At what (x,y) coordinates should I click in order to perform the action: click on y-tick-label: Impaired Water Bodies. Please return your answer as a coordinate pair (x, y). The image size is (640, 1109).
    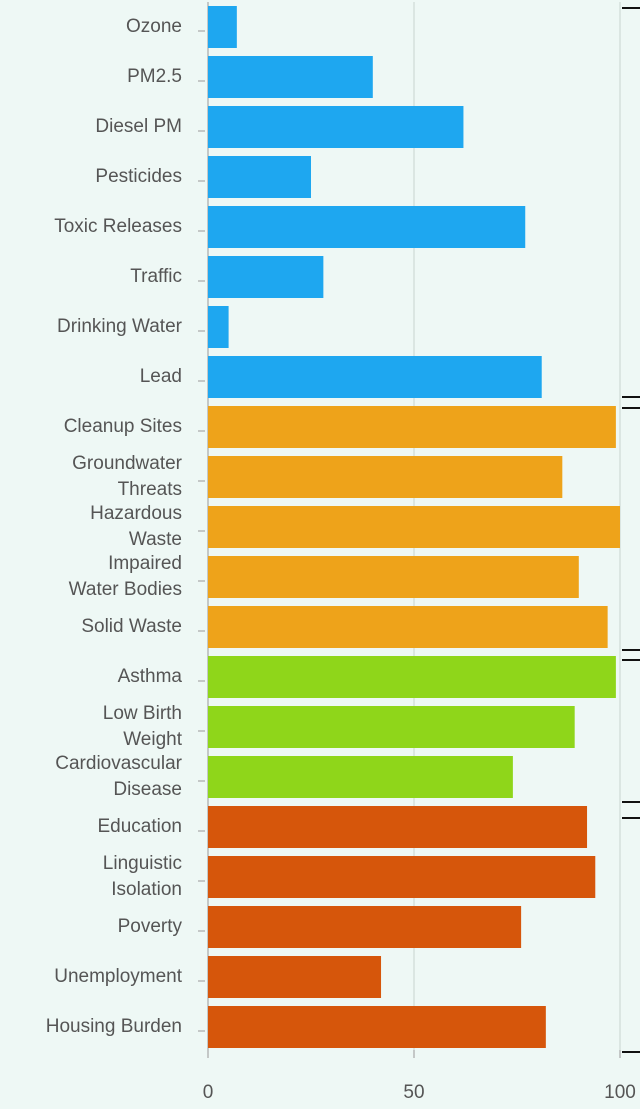
    Looking at the image, I should click on (125, 576).